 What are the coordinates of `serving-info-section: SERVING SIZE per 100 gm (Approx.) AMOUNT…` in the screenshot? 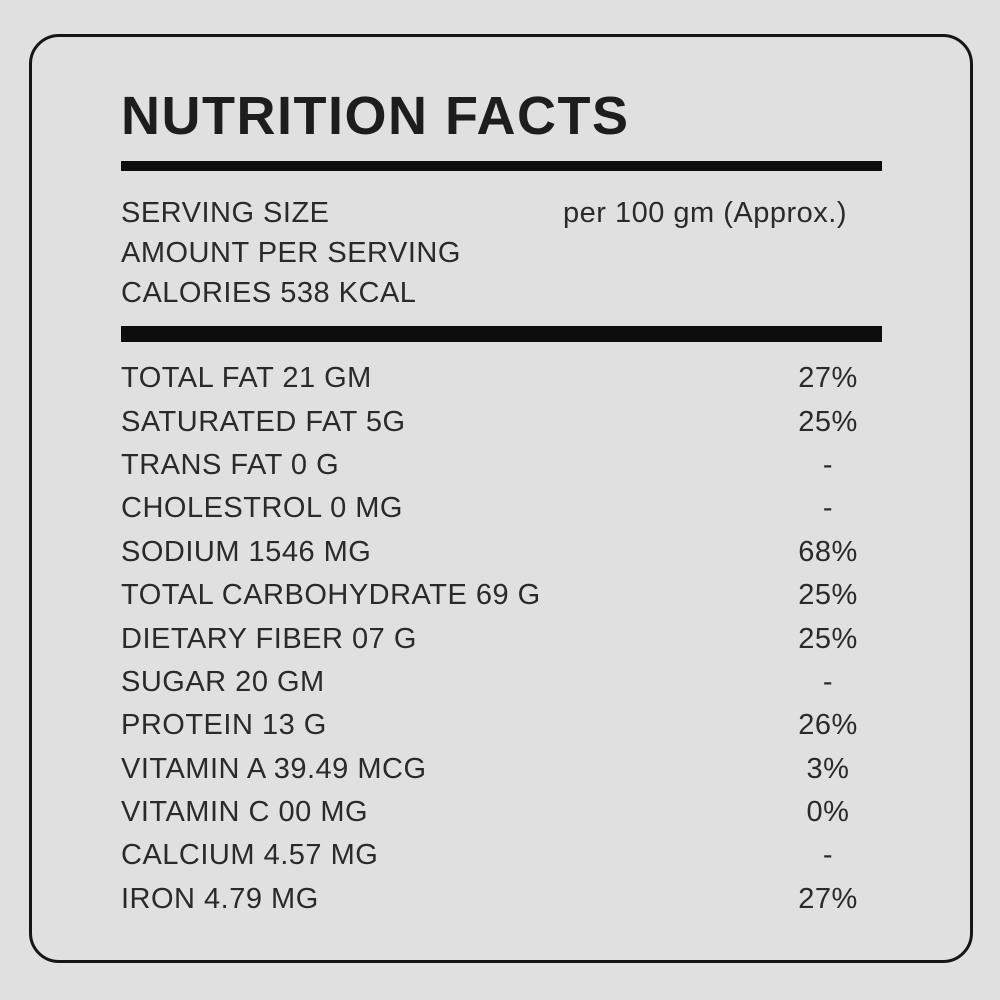 It's located at (501, 253).